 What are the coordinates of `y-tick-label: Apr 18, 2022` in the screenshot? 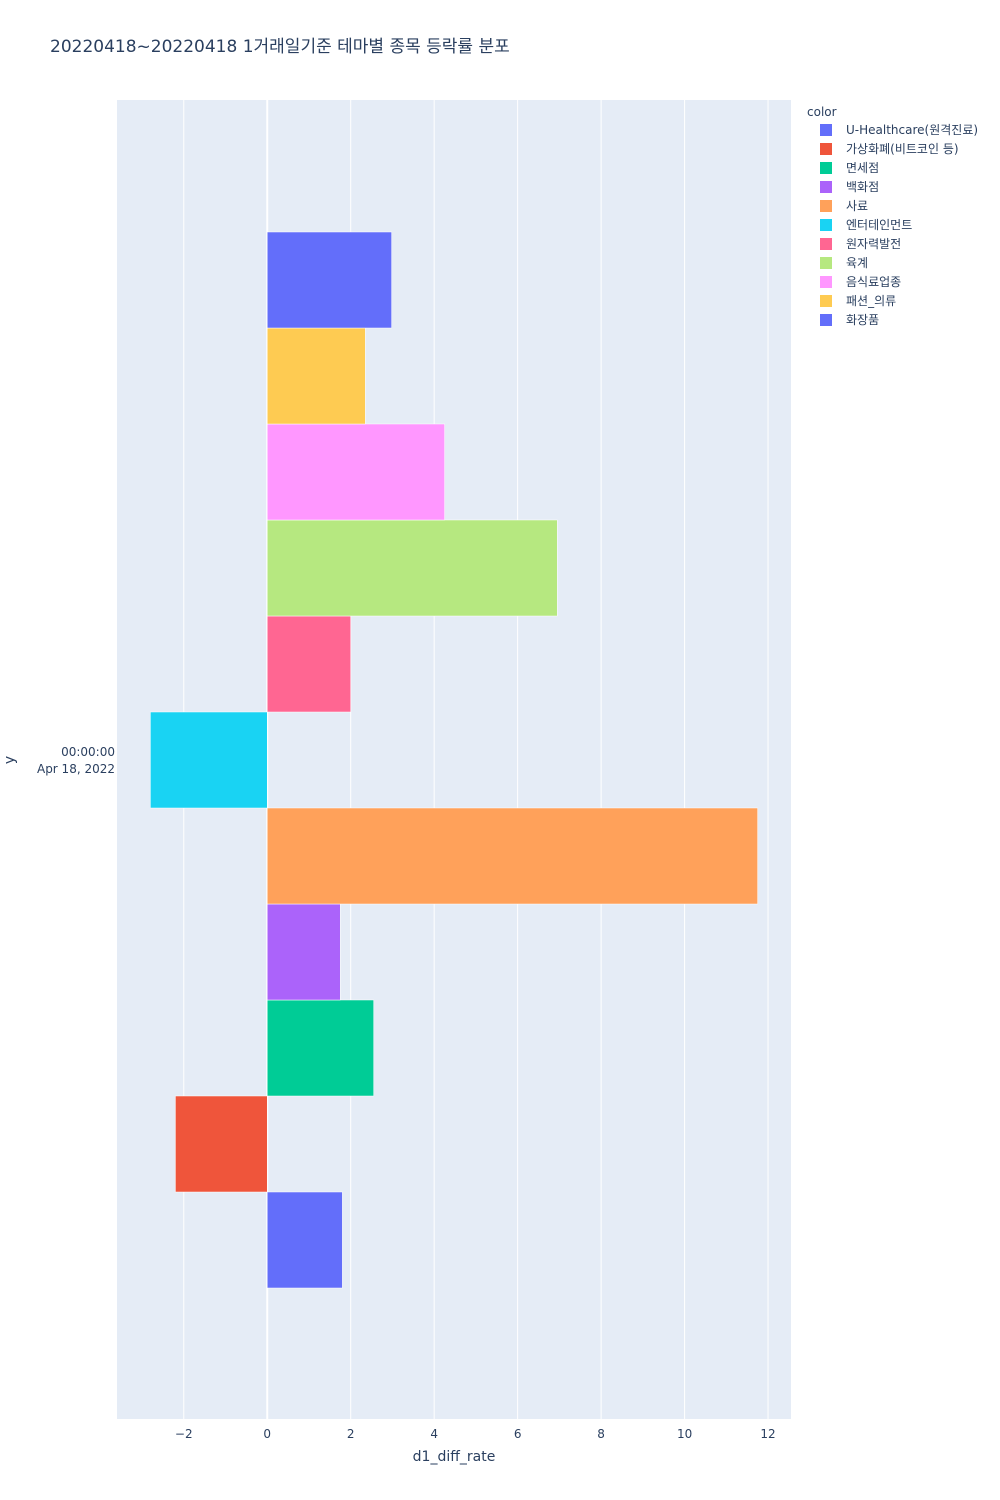 It's located at (76, 769).